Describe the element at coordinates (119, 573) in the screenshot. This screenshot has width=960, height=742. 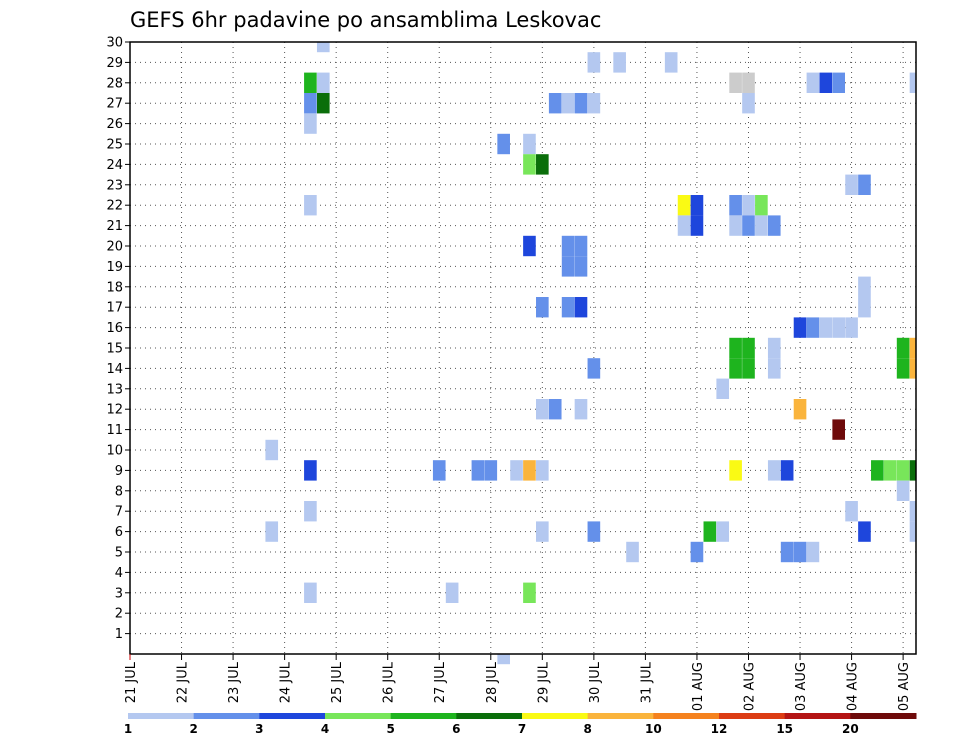
I see `y-tick-label: 4` at that location.